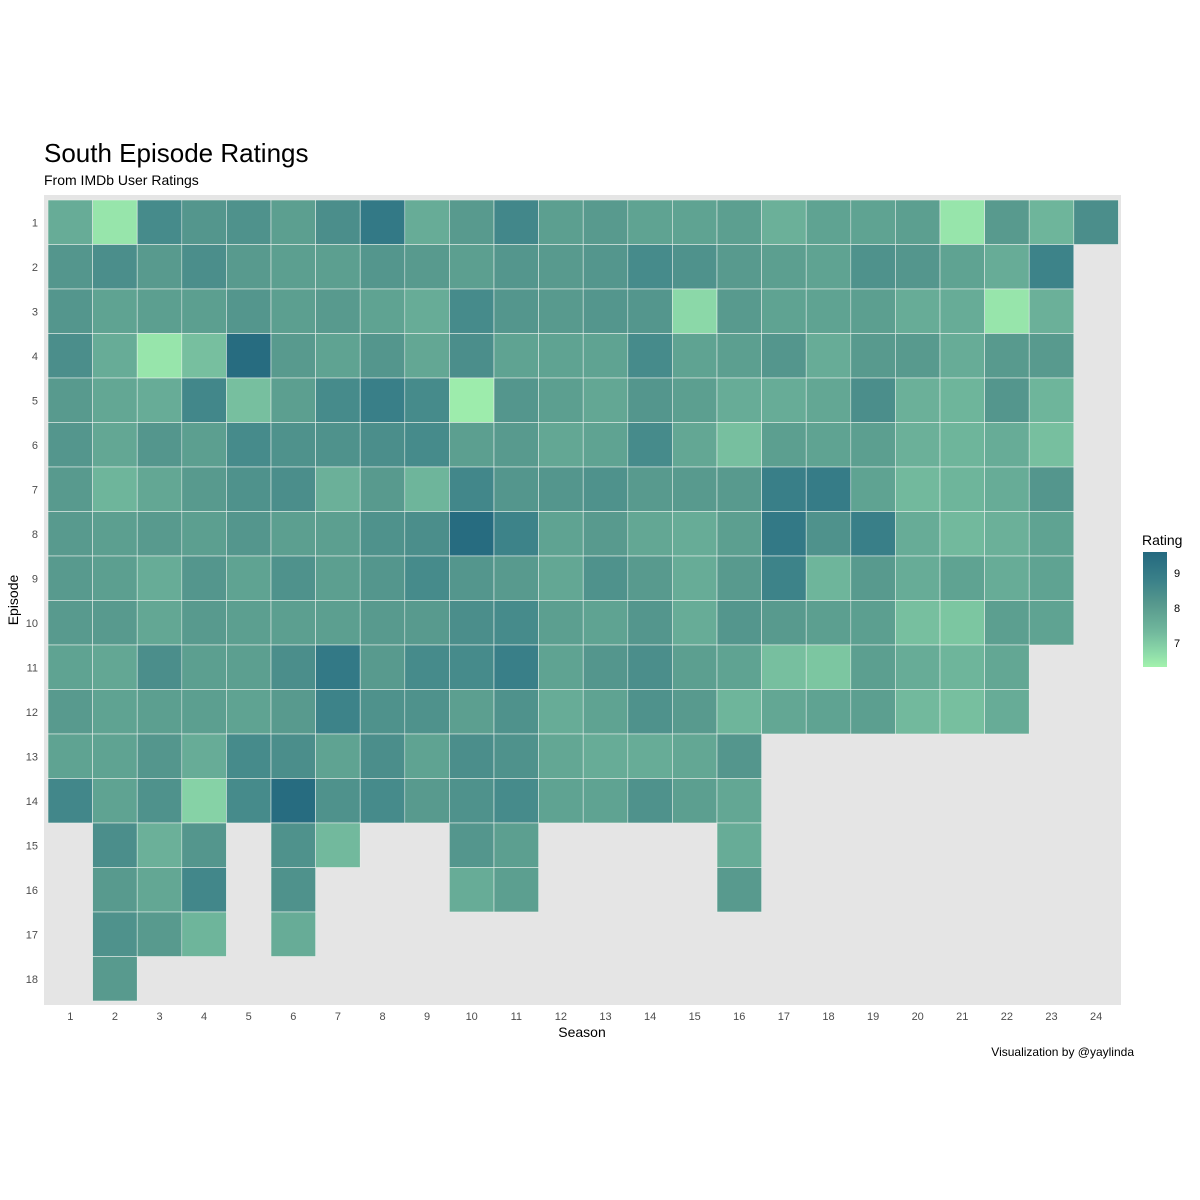  I want to click on x-tick-label: 5, so click(249, 1017).